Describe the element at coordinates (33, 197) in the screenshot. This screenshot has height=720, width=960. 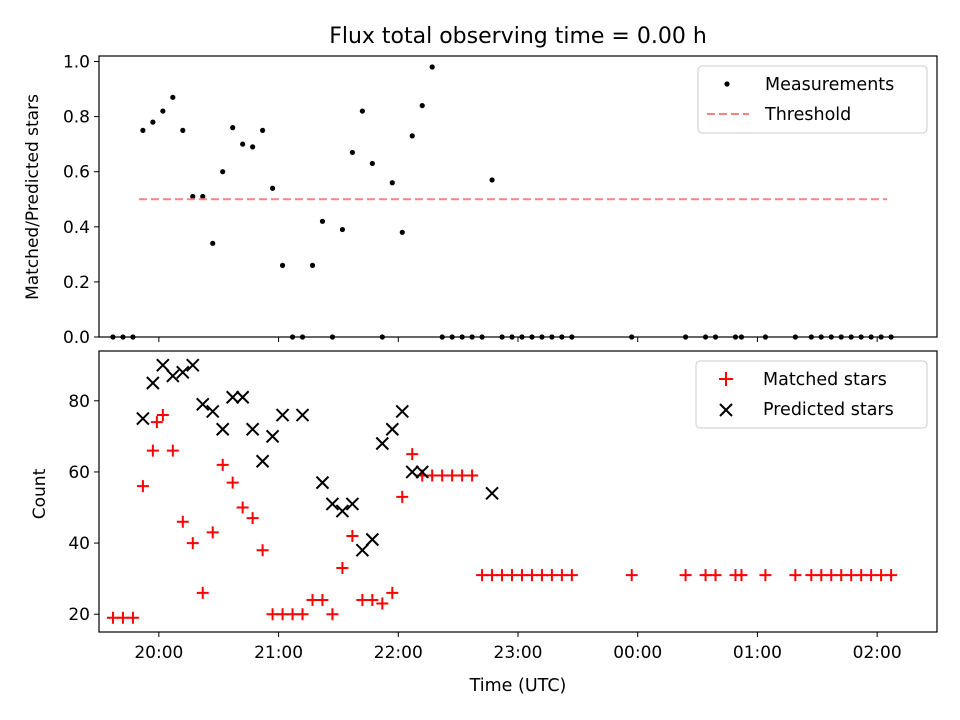
I see `ratio-plot-y-axis-label: Matched/Predicted stars` at that location.